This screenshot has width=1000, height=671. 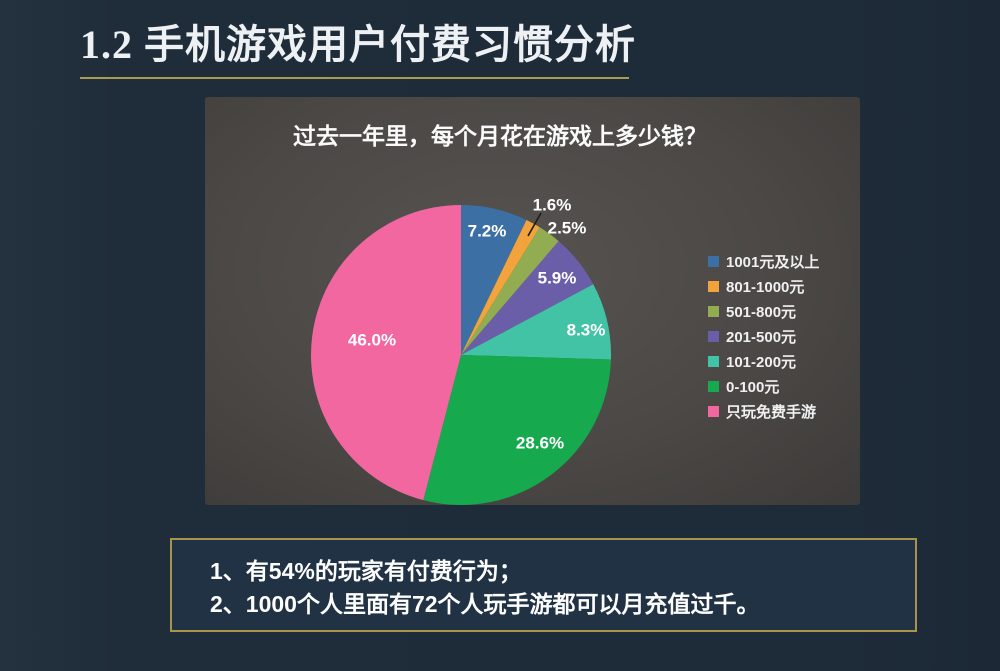 I want to click on legend-item-2: 501-800元, so click(x=763, y=312).